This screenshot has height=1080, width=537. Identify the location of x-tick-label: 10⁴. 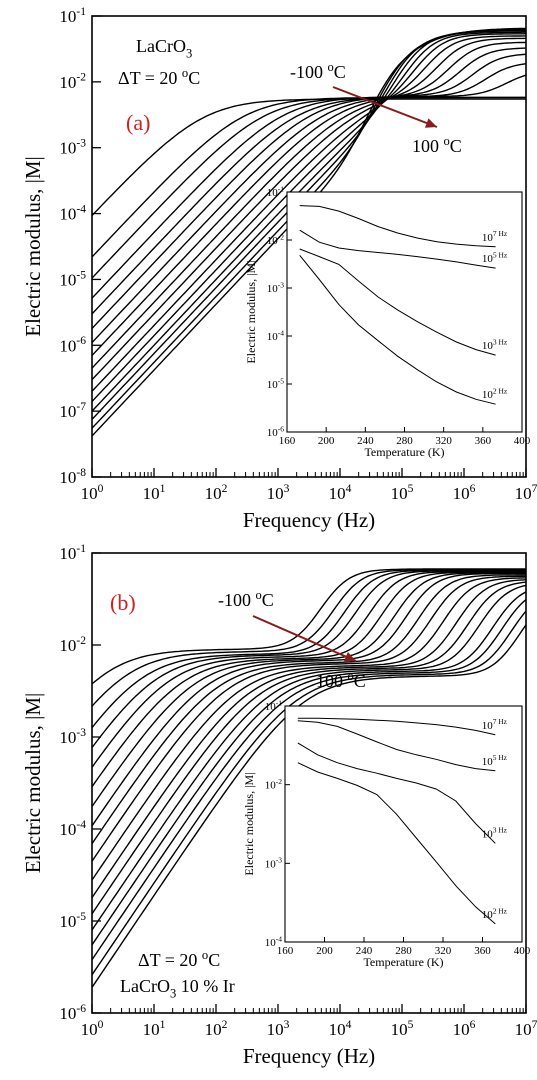
(340, 492).